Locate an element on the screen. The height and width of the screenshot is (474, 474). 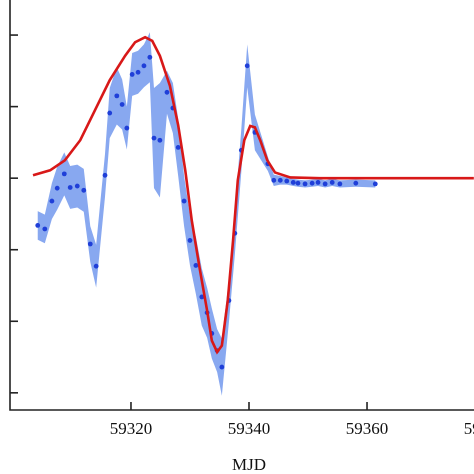
x-tick-label: 59320 is located at coordinates (131, 428).